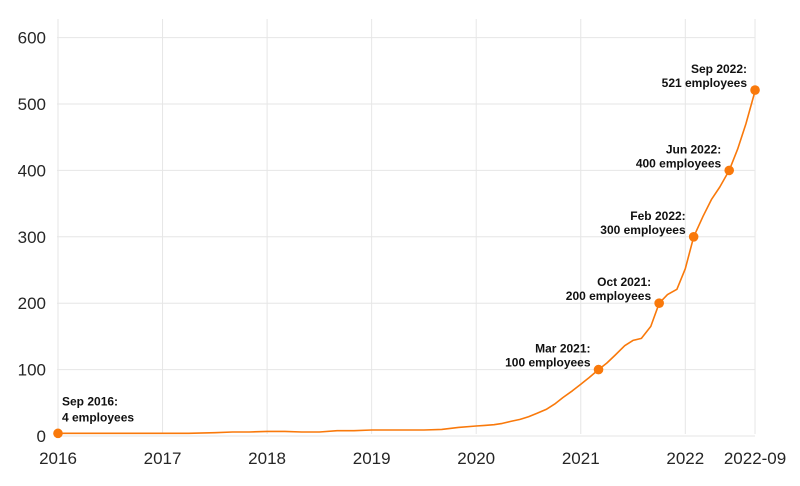 Image resolution: width=800 pixels, height=486 pixels. What do you see at coordinates (548, 363) in the screenshot?
I see `annotation-value-label: 100 employees` at bounding box center [548, 363].